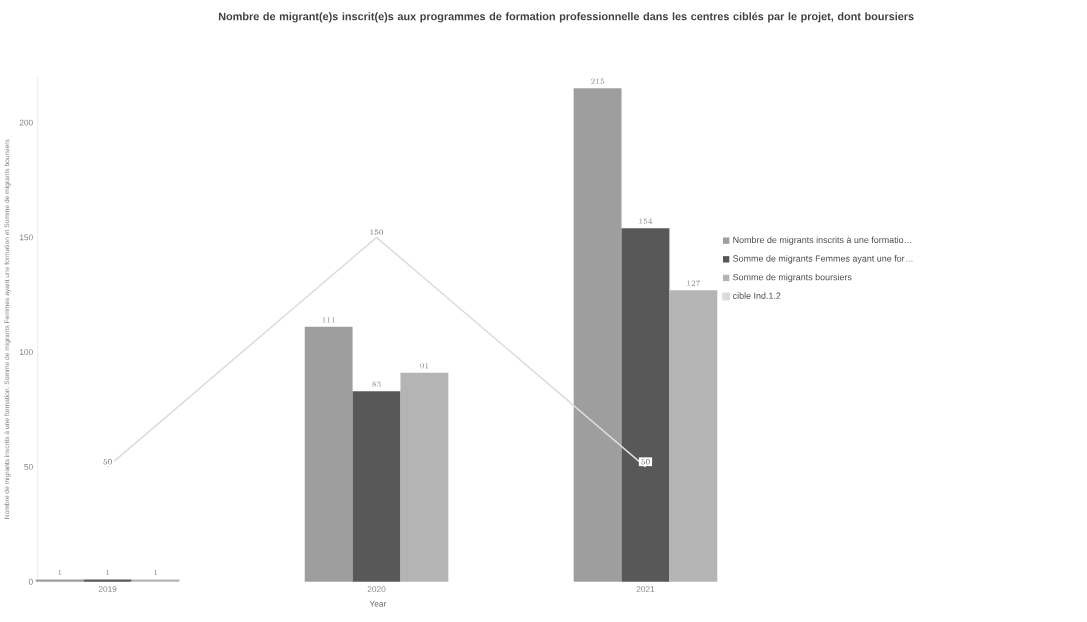 The height and width of the screenshot is (622, 1087). Describe the element at coordinates (645, 589) in the screenshot. I see `x-tick-label: 2021` at that location.